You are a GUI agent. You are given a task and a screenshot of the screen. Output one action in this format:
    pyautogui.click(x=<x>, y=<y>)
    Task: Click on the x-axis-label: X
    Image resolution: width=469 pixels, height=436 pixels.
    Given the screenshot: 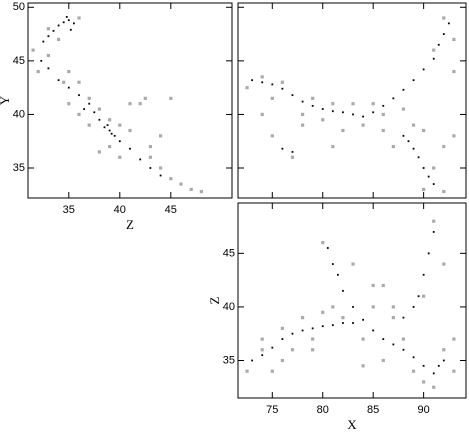 What is the action you would take?
    pyautogui.click(x=352, y=424)
    